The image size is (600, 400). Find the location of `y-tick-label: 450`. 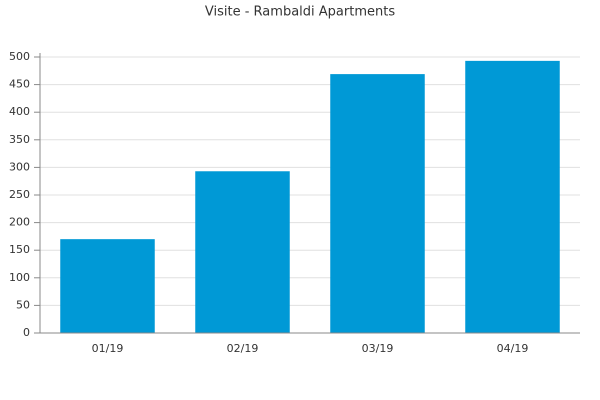

y-tick-label: 450 is located at coordinates (19, 84).